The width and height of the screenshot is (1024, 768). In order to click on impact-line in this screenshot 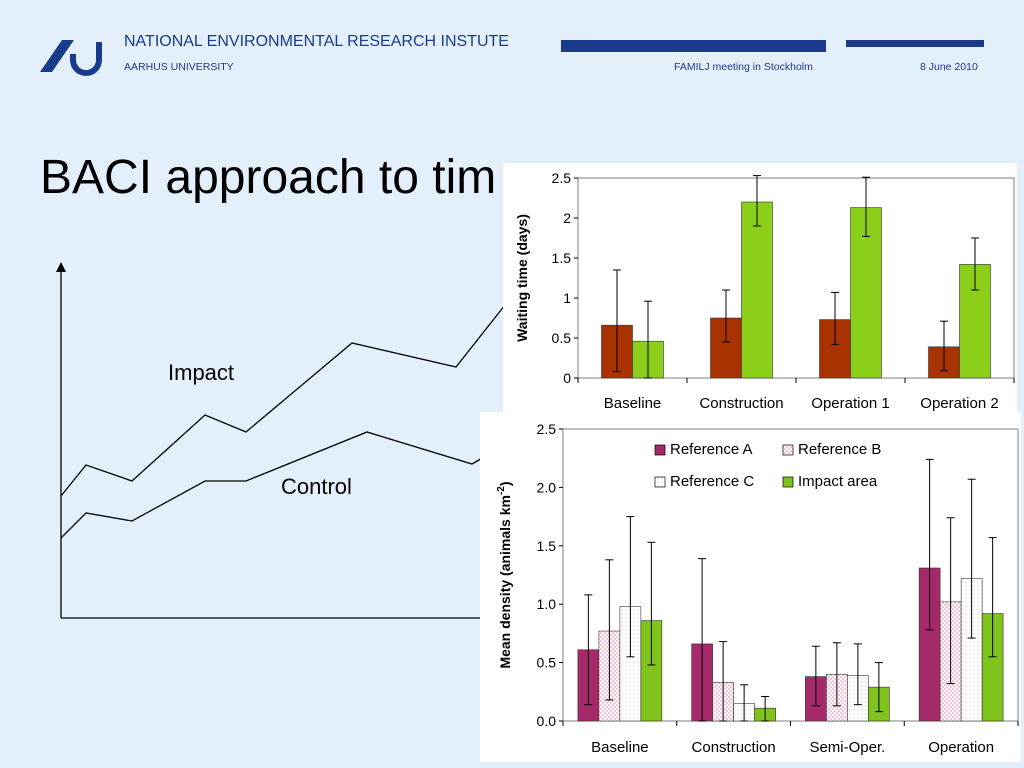, I will do `click(283, 400)`.